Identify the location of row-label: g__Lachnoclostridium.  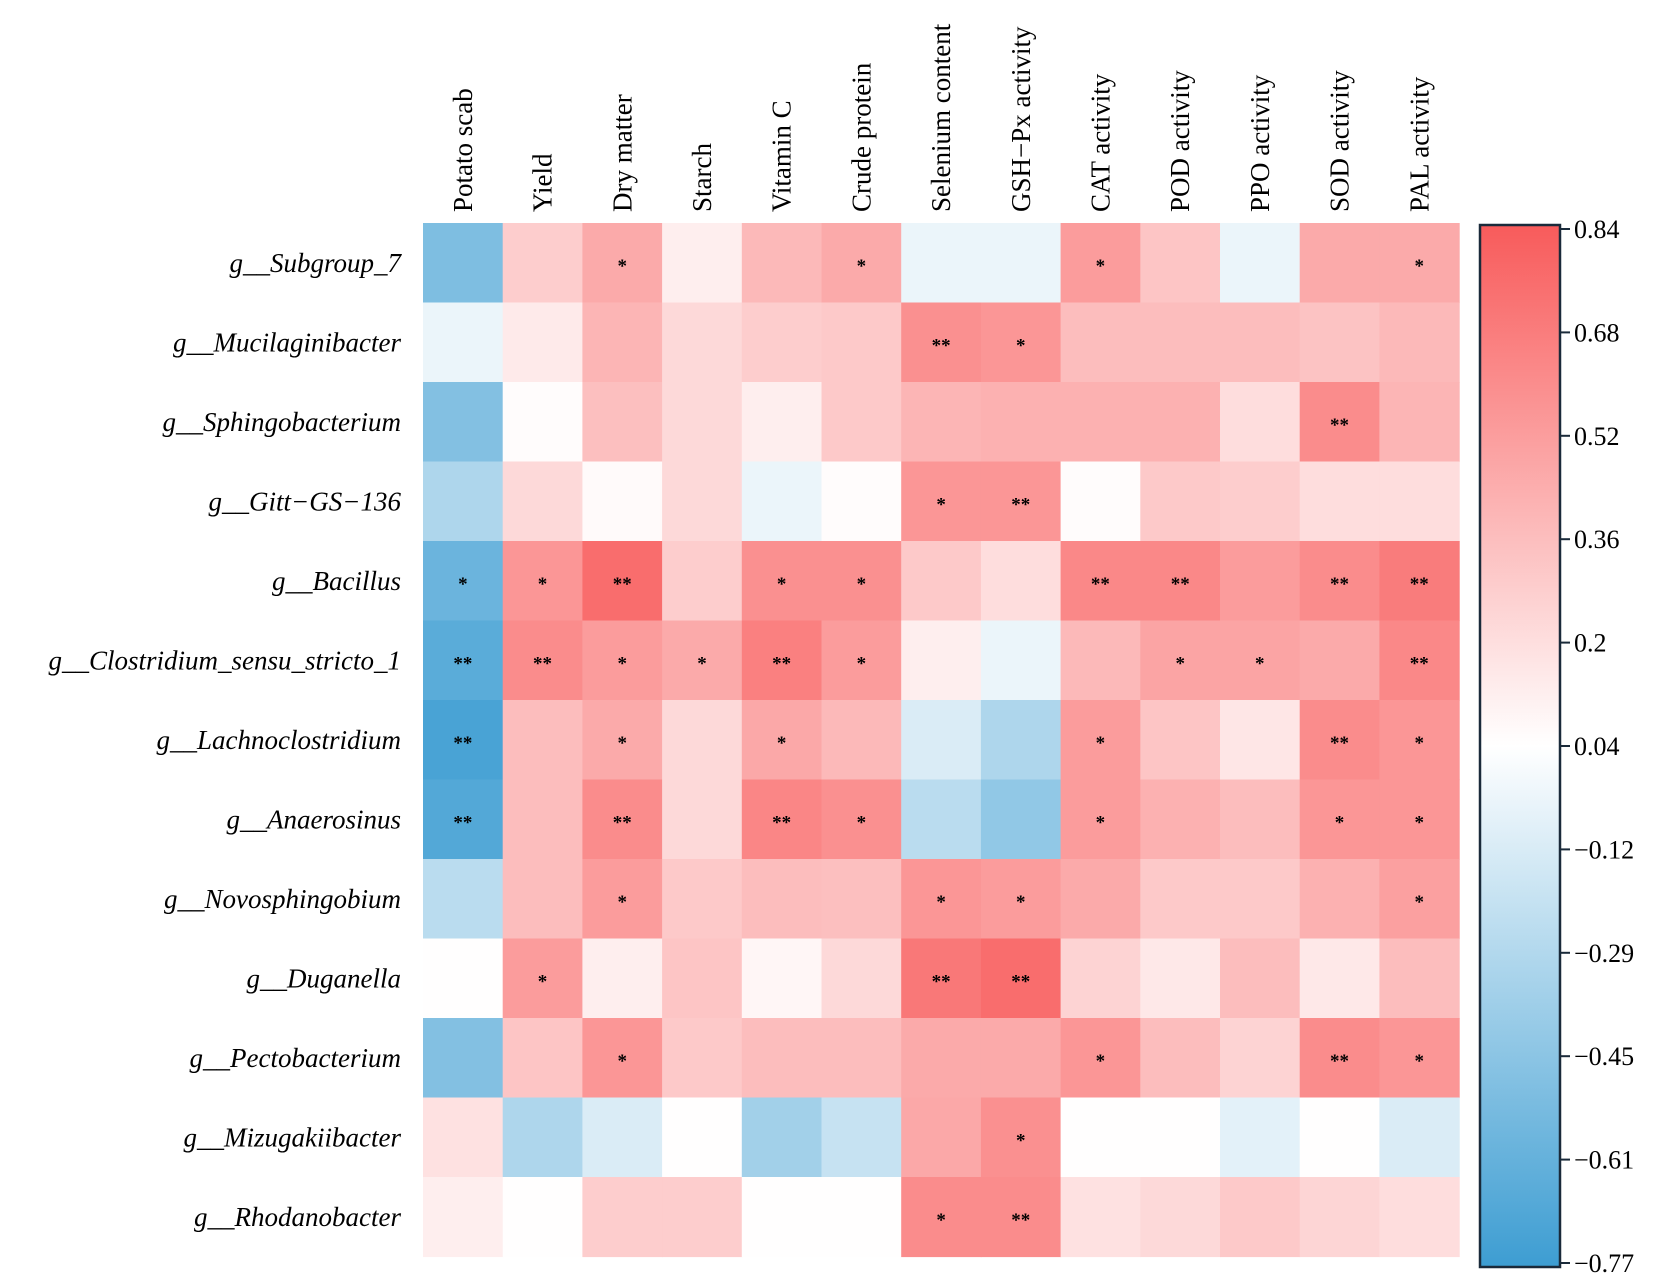
(278, 740).